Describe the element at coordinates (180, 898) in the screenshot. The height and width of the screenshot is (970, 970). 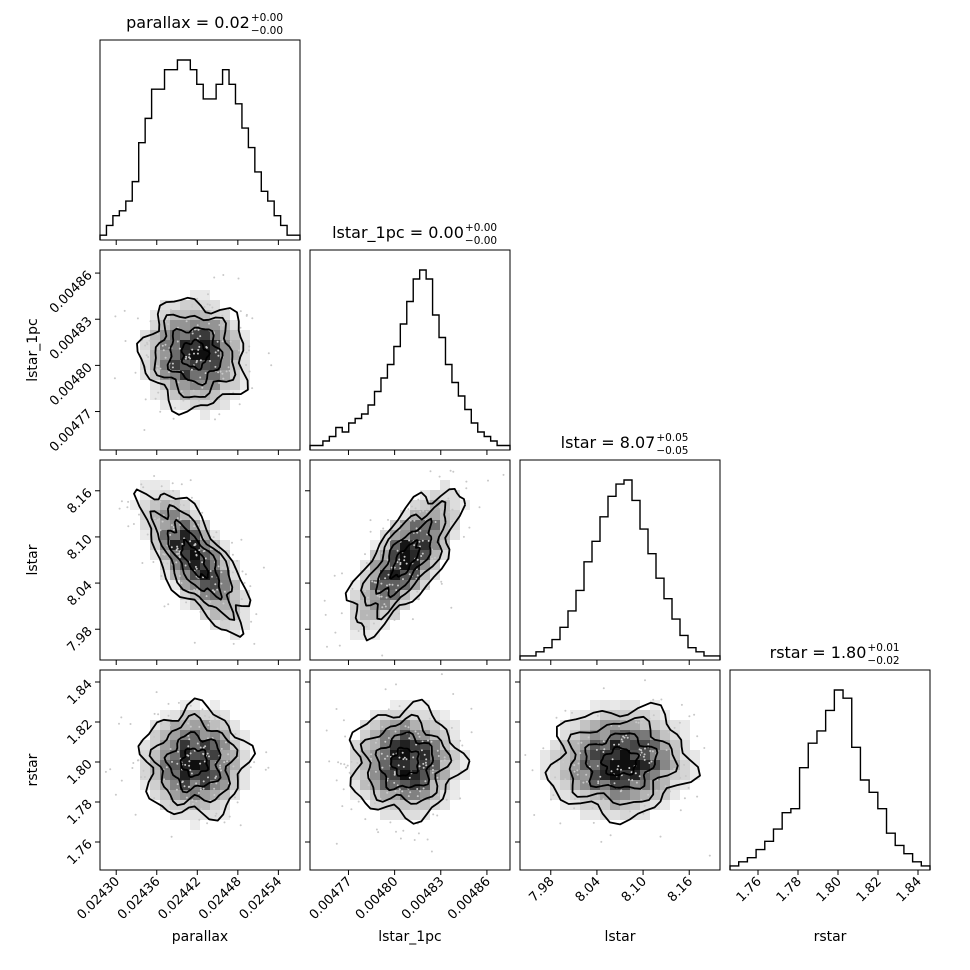
I see `x-tick-label: 0.02442` at that location.